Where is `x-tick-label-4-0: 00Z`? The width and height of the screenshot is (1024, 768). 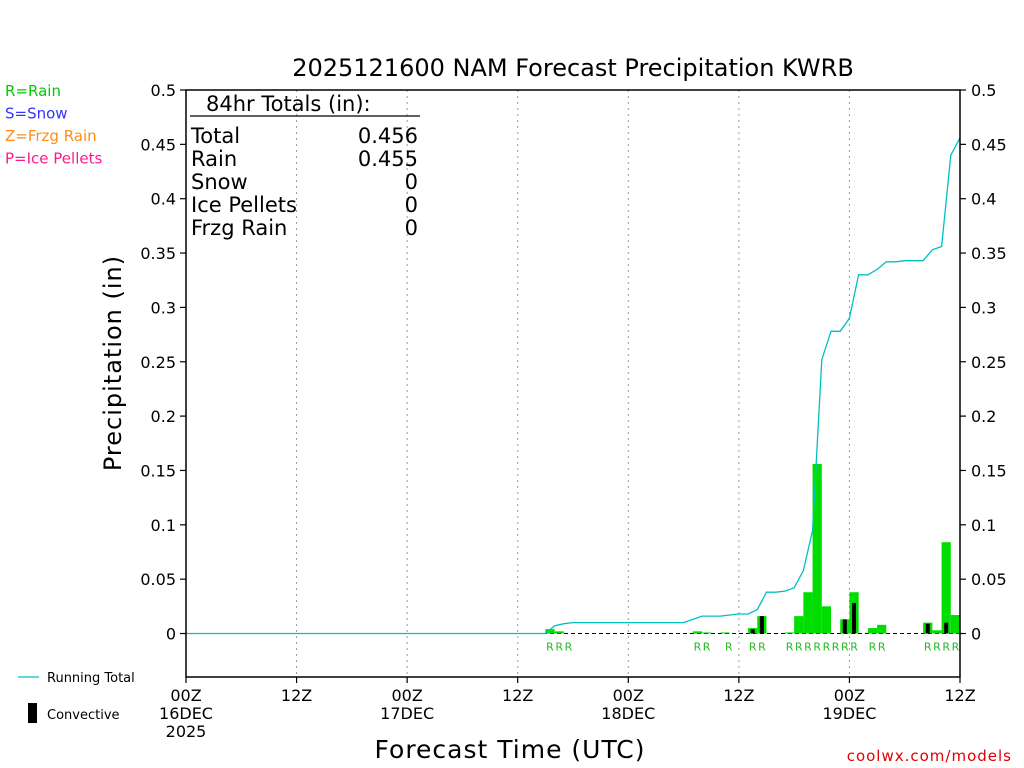 x-tick-label-4-0: 00Z is located at coordinates (628, 695).